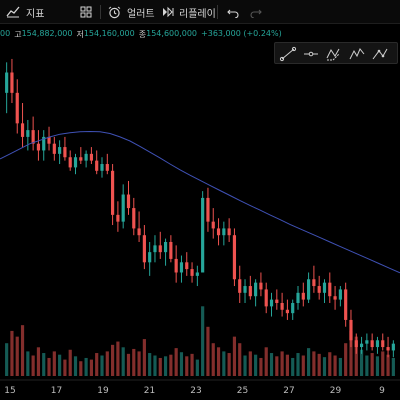  What do you see at coordinates (149, 391) in the screenshot?
I see `x-tick-label: 21` at bounding box center [149, 391].